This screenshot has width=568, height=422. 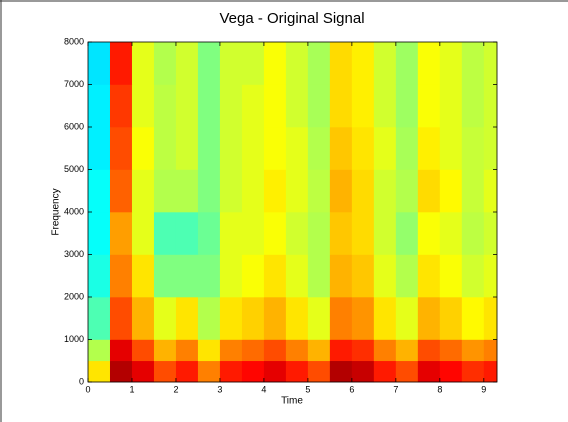 What do you see at coordinates (439, 389) in the screenshot?
I see `x-tick-label: 8` at bounding box center [439, 389].